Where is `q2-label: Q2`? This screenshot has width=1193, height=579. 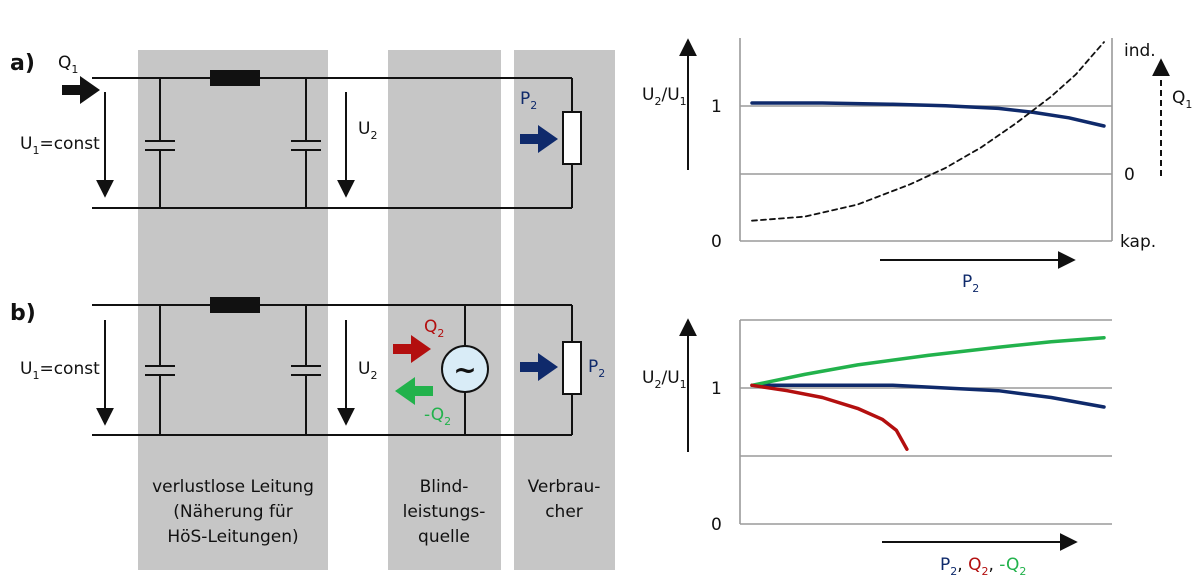
q2-label: Q2 is located at coordinates (434, 328).